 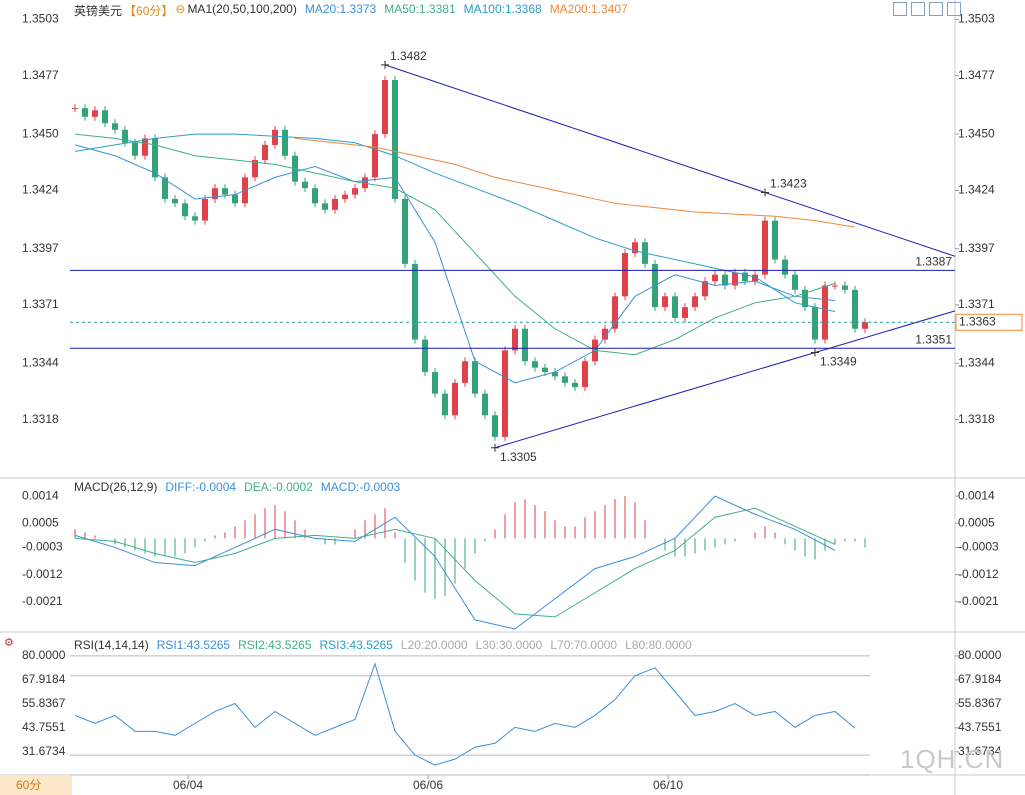 I want to click on y2-tick-label: 80.0000, so click(x=980, y=655).